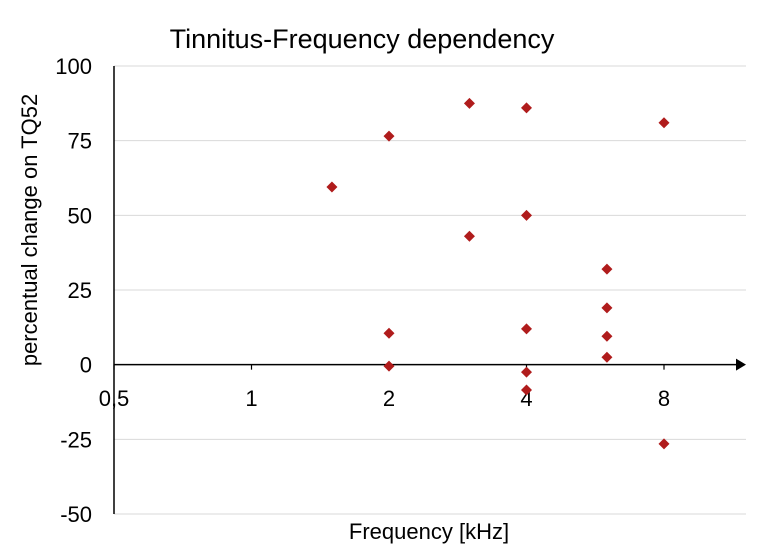 The height and width of the screenshot is (557, 777). I want to click on chart-title: Tinnitus-Frequency dependency, so click(362, 39).